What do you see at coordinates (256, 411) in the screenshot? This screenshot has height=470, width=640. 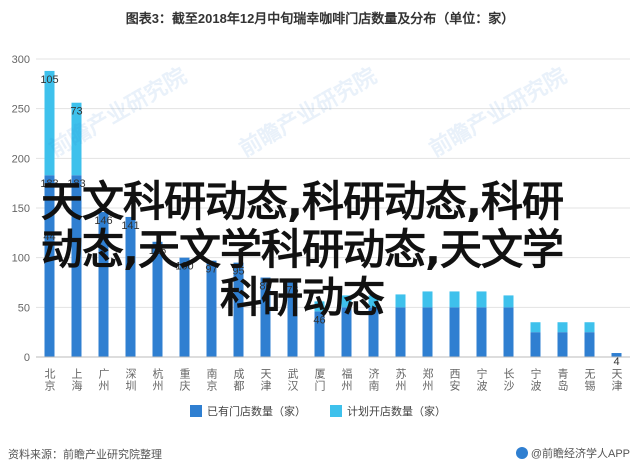 I see `legend-label-opened: 已有门店数量（家）` at bounding box center [256, 411].